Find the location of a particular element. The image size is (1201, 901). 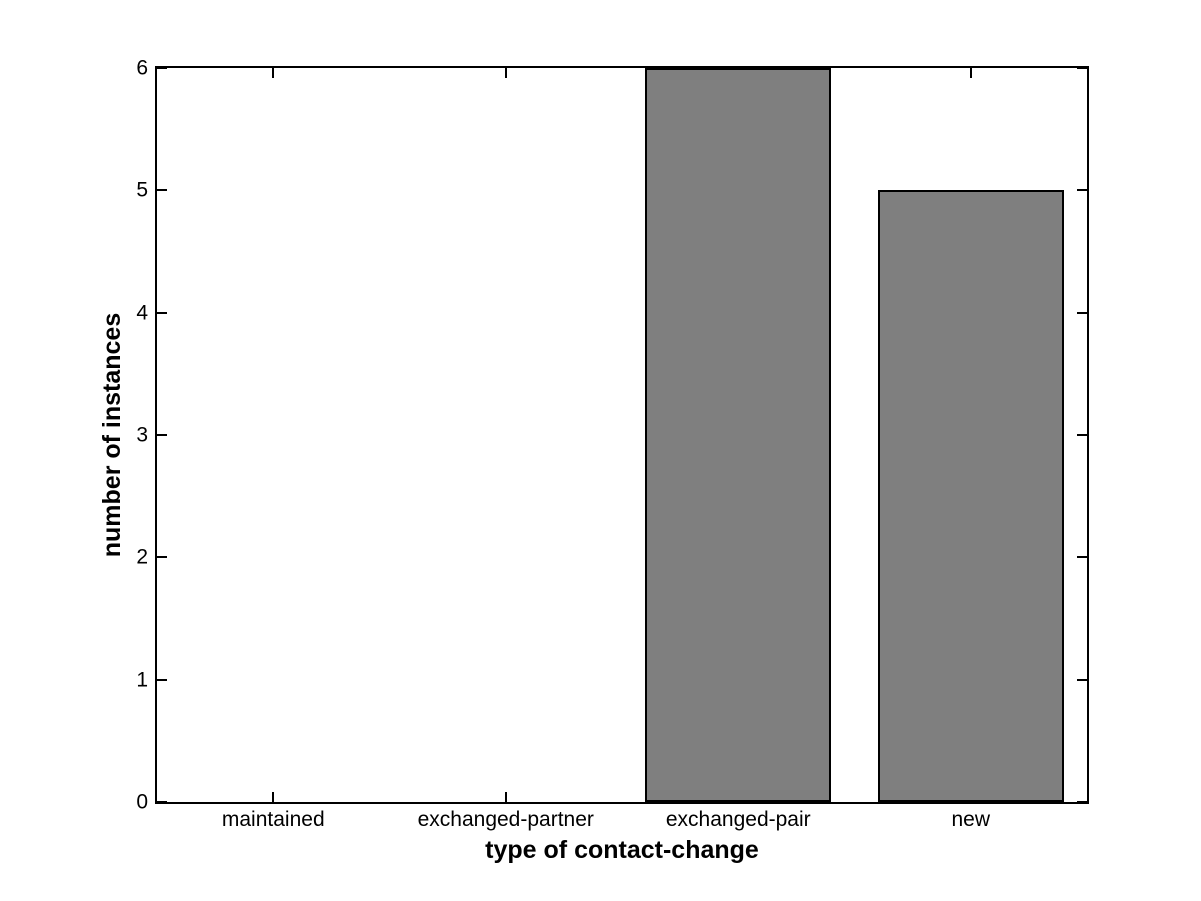

y-tick-label: 5 is located at coordinates (142, 190).